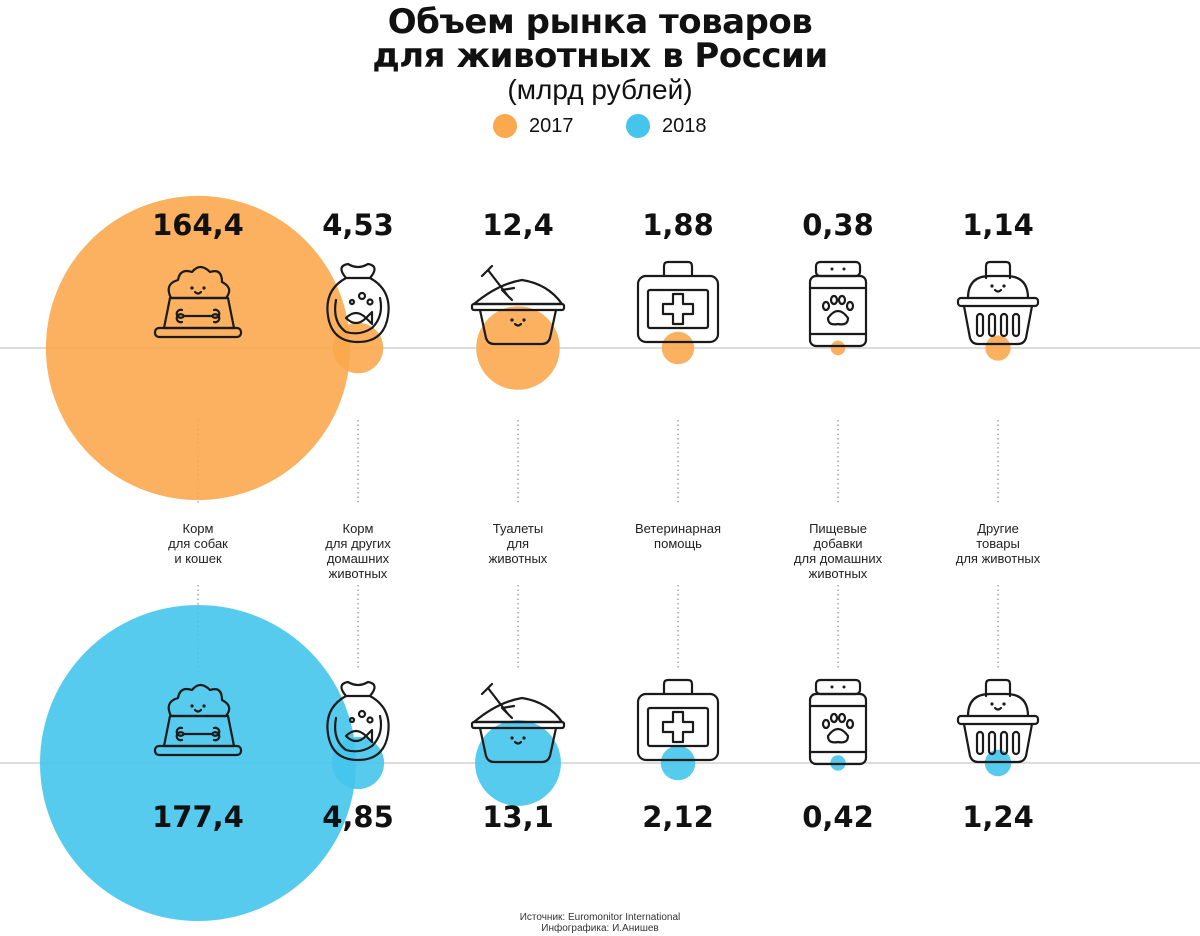 The image size is (1200, 936). What do you see at coordinates (518, 543) in the screenshot?
I see `category-label-2: Туалеты для животных` at bounding box center [518, 543].